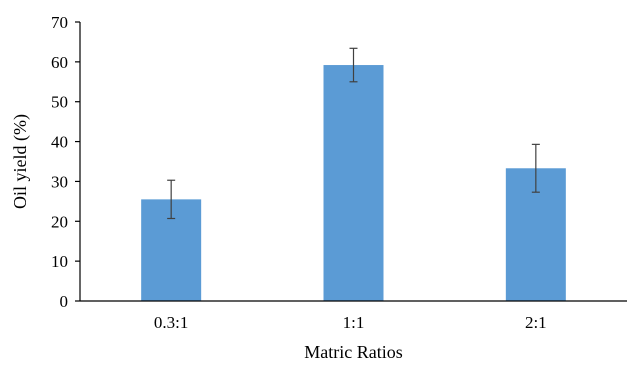 The image size is (635, 365). I want to click on y-tick-label: 40, so click(59, 142).